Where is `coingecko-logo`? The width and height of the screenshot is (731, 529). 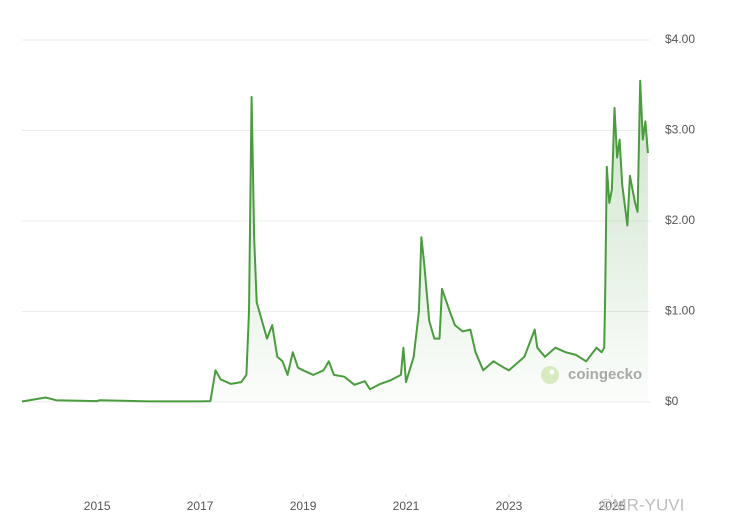
coingecko-logo is located at coordinates (550, 375).